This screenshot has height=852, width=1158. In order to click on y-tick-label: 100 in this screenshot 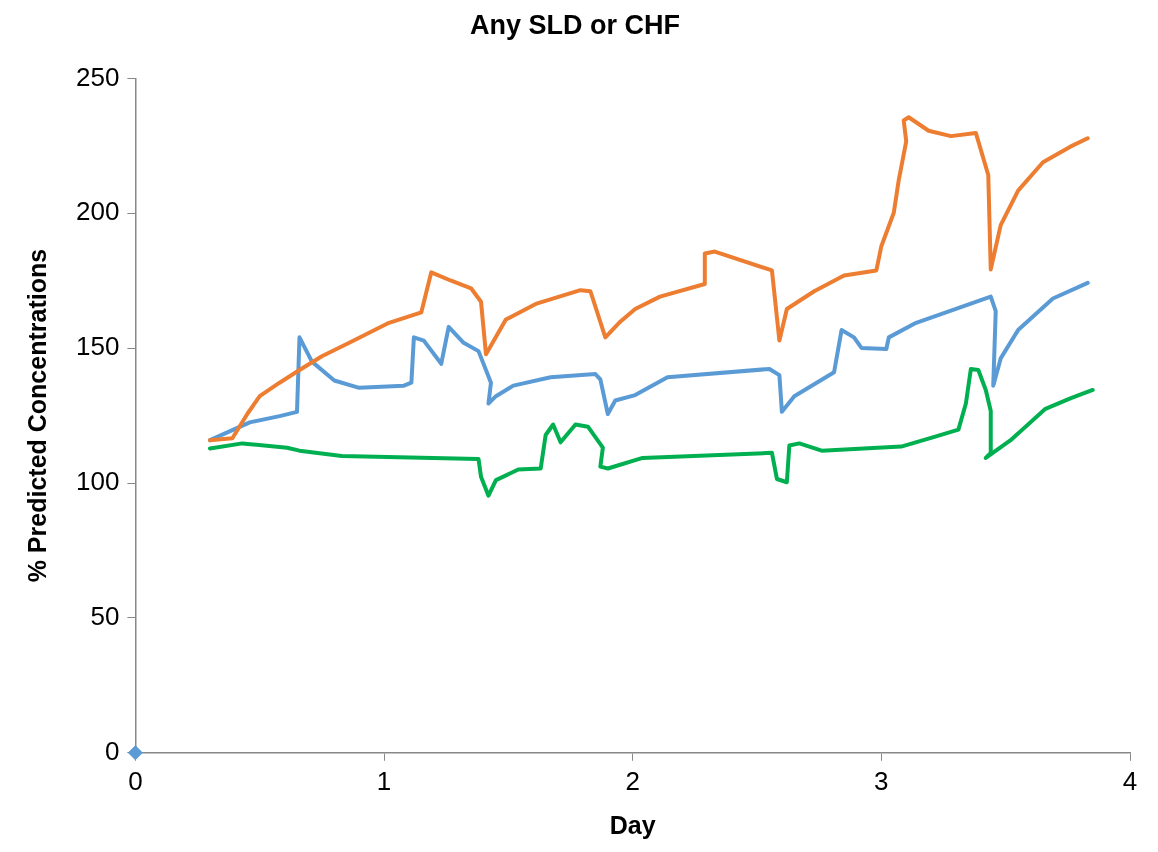, I will do `click(97, 481)`.